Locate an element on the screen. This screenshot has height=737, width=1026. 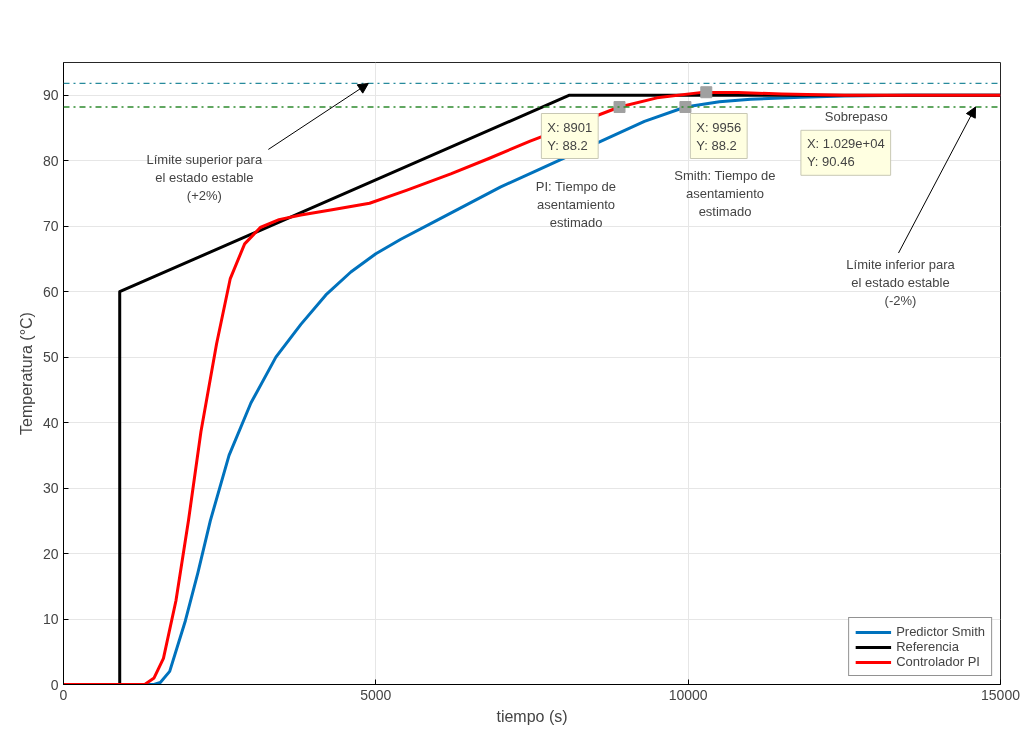
annotation: Límite inferior para el estado estable (-2%) is located at coordinates (901, 283).